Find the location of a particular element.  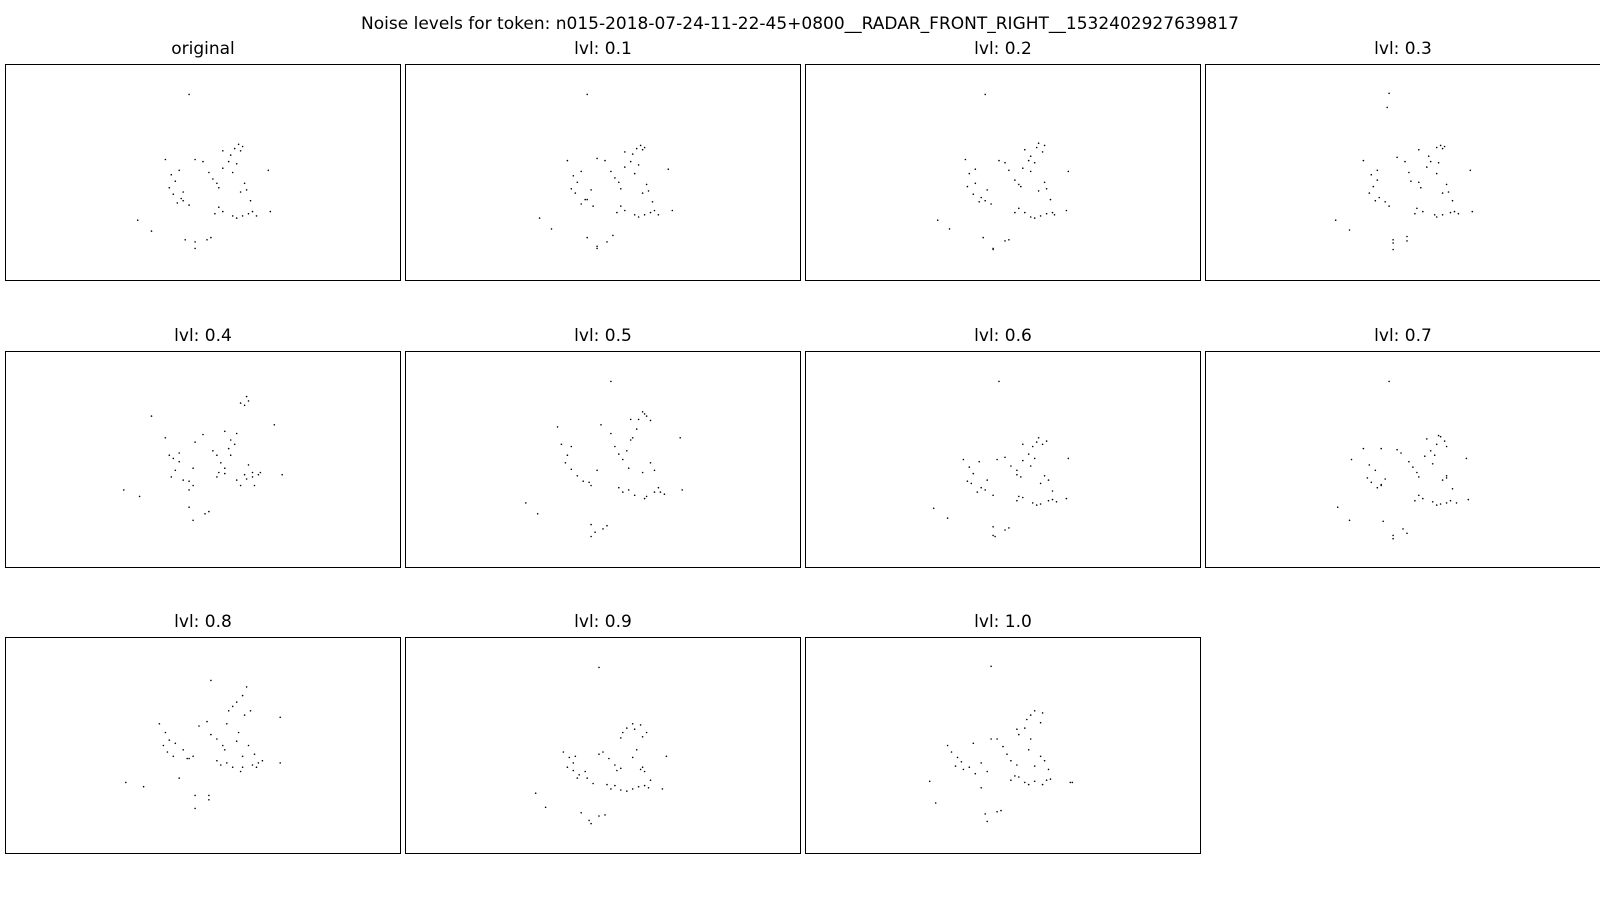

subplot-lvl-0-4: lvl: 0.4 is located at coordinates (203, 447).